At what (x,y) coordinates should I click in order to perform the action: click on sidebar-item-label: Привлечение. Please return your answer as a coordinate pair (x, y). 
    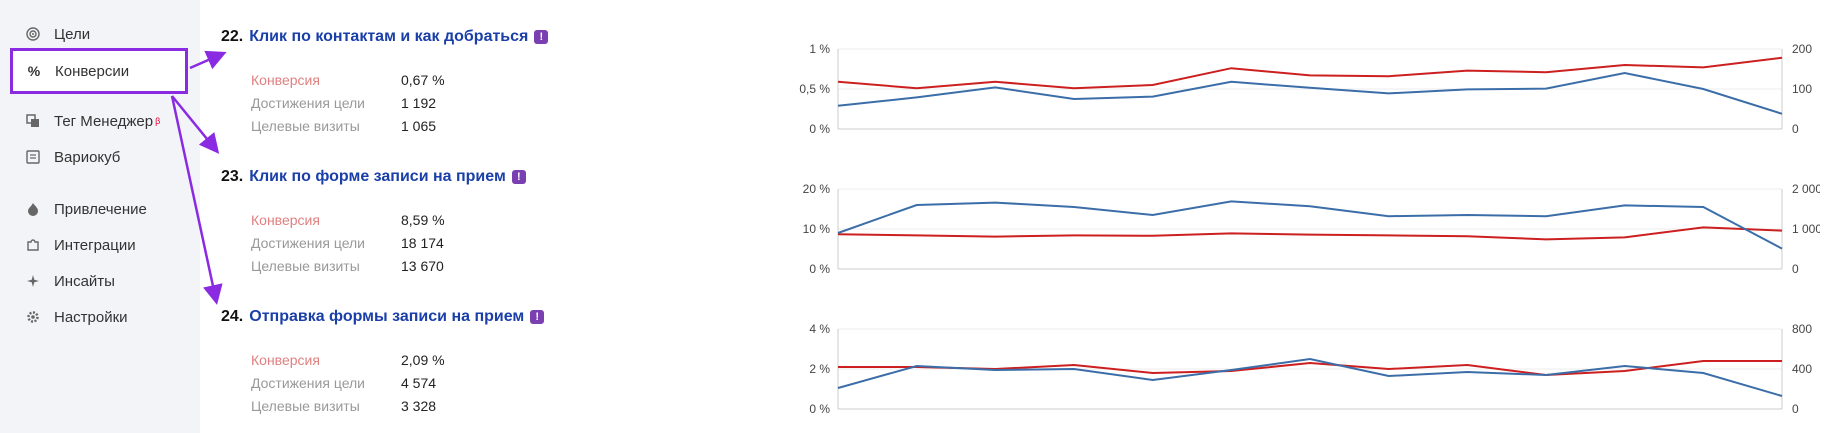
    Looking at the image, I should click on (100, 209).